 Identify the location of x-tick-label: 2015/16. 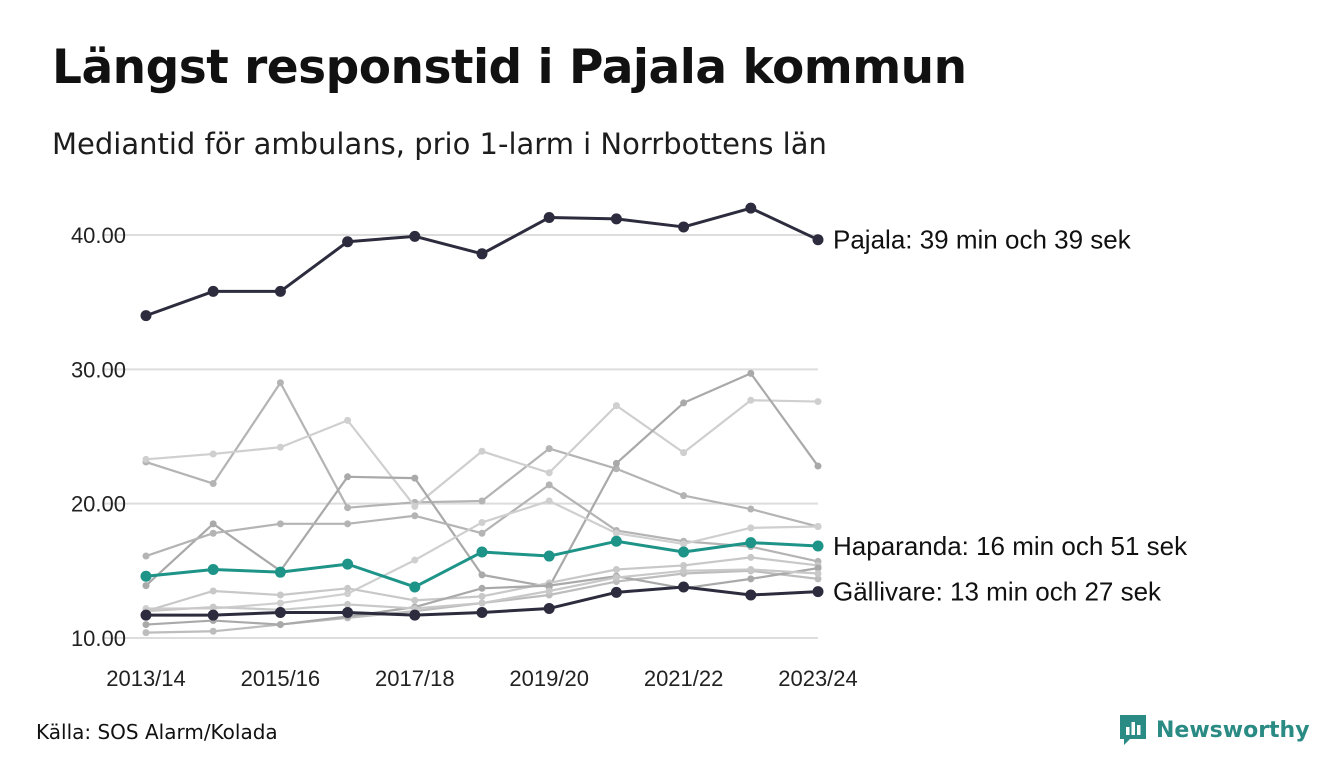
(281, 678).